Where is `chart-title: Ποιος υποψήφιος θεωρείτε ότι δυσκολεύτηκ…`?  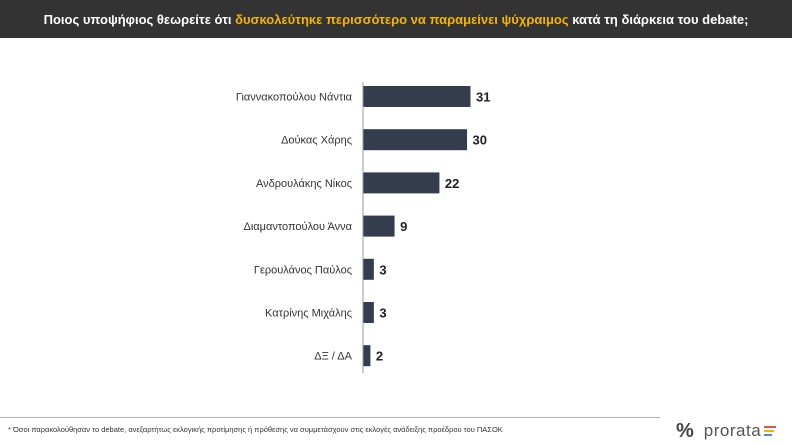
chart-title: Ποιος υποψήφιος θεωρείτε ότι δυσκολεύτηκ… is located at coordinates (396, 19).